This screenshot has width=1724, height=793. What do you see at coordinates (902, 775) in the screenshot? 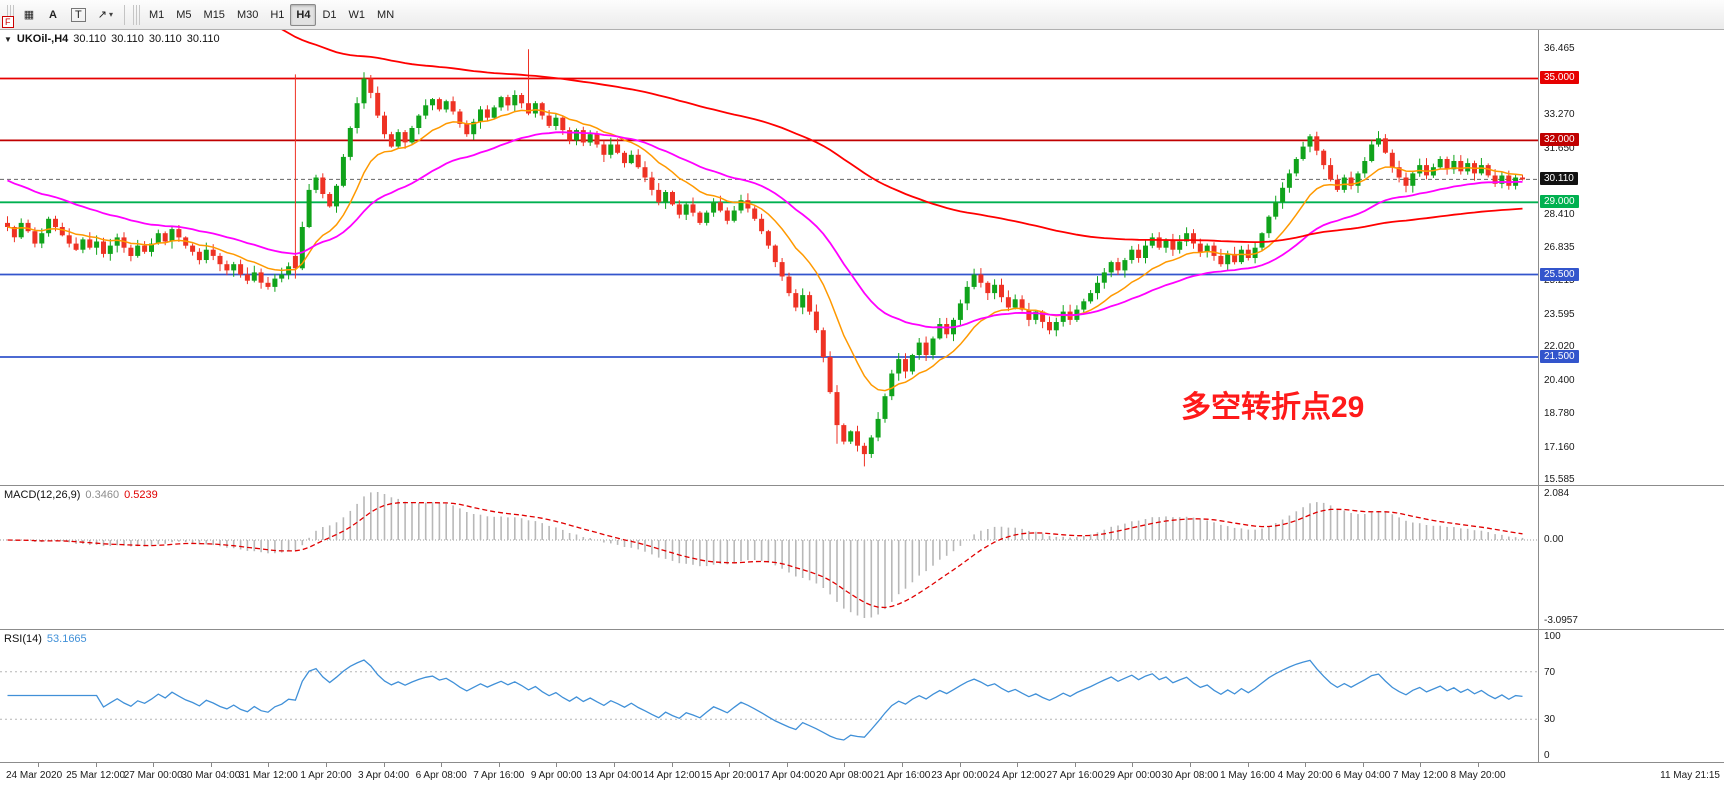
I see `time-axis-label: 21 Apr 16:00` at bounding box center [902, 775].